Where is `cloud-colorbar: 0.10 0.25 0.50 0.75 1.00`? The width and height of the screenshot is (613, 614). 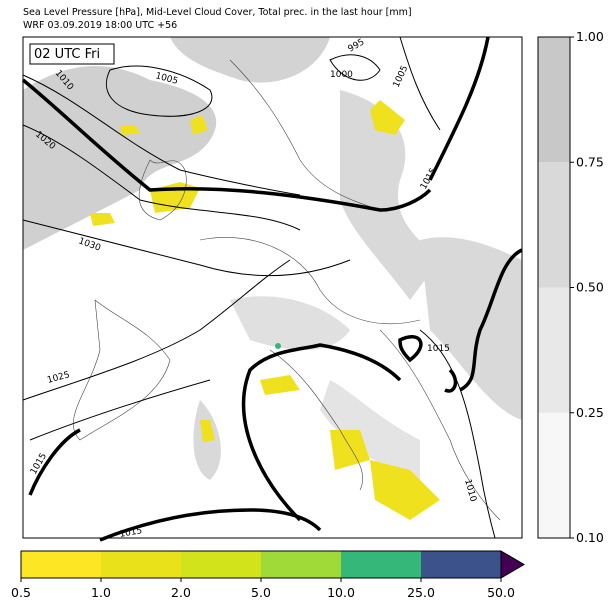
cloud-colorbar: 0.10 0.25 0.50 0.75 1.00 is located at coordinates (570, 287).